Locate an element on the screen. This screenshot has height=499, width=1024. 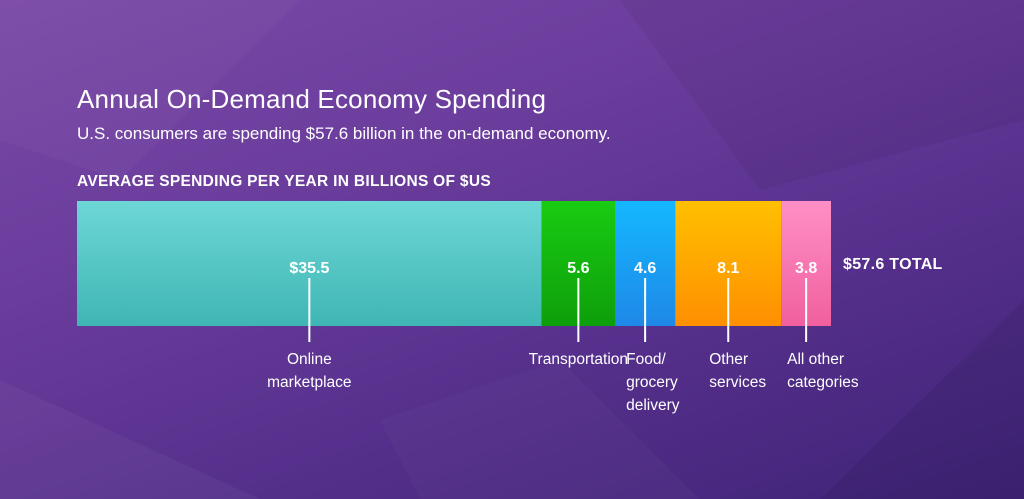
value-label-transportation: 5.6 is located at coordinates (578, 268).